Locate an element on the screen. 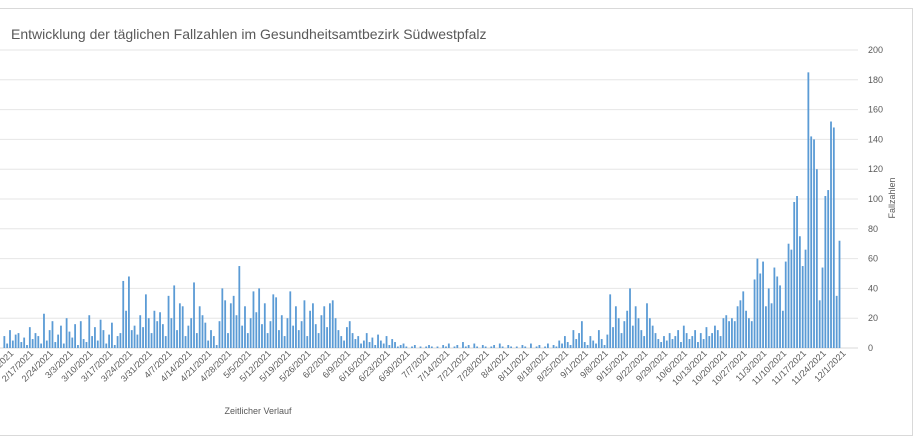  y-tick-label: 80 is located at coordinates (873, 229).